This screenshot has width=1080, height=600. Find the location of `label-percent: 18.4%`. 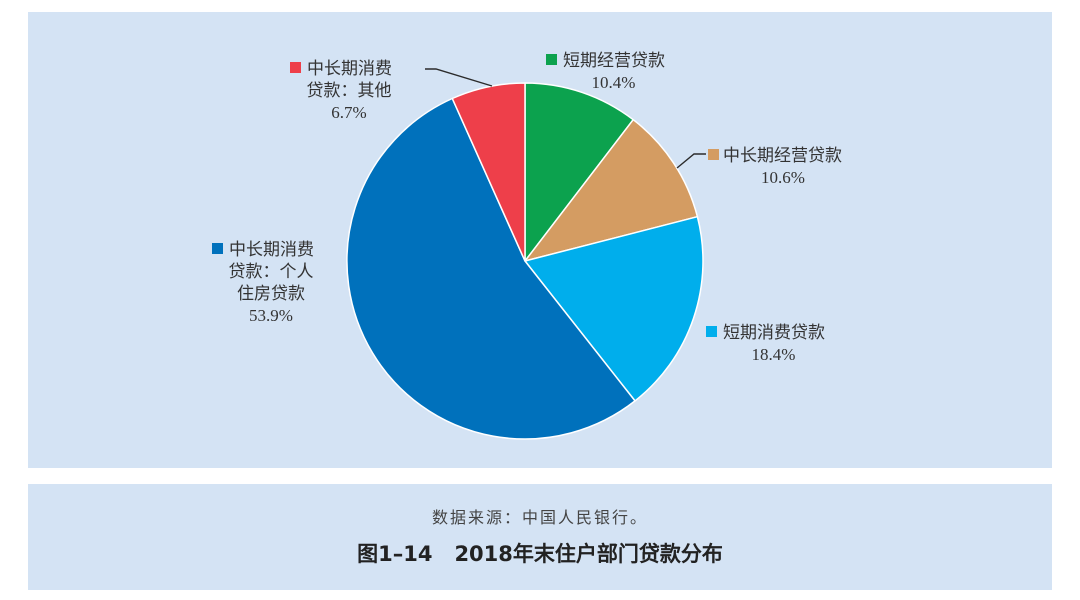

label-percent: 18.4% is located at coordinates (773, 354).